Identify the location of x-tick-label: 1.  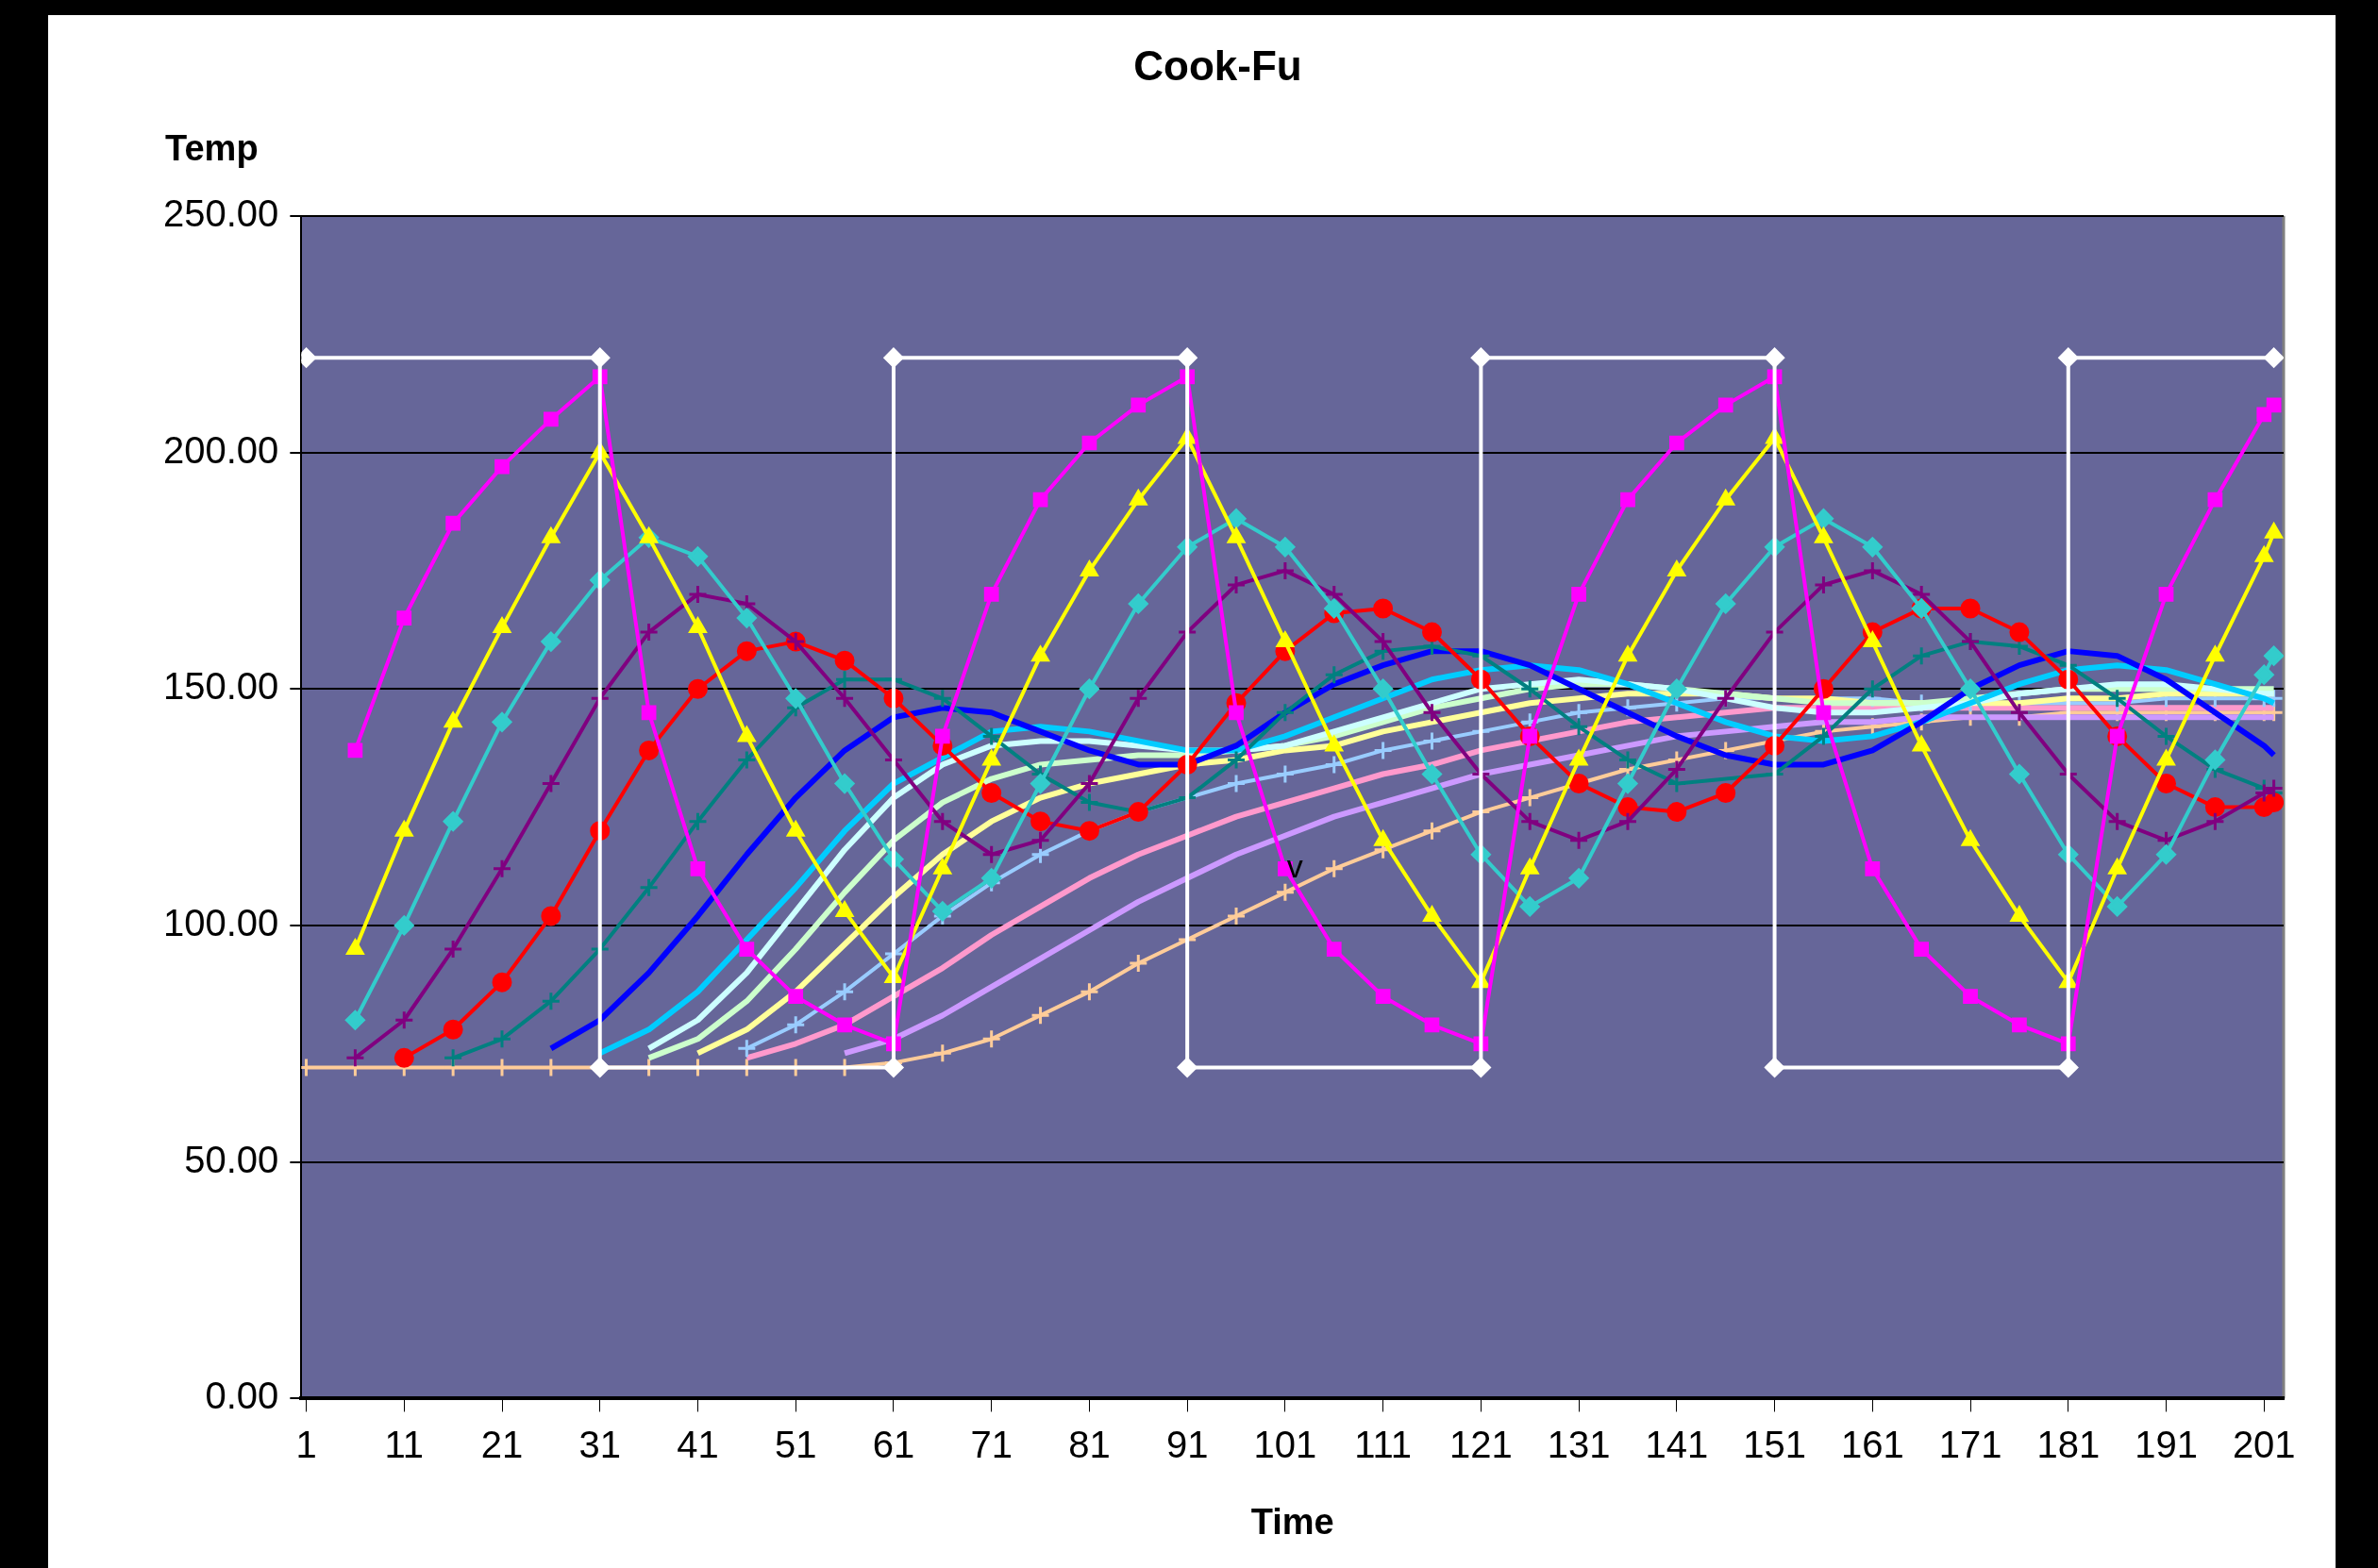
(306, 1445).